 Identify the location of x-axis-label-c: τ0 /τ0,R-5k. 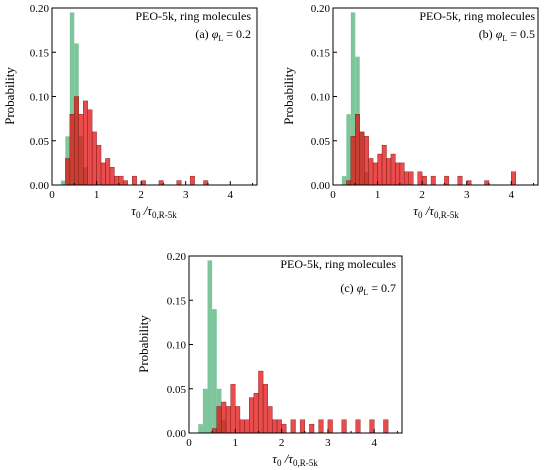
(295, 459).